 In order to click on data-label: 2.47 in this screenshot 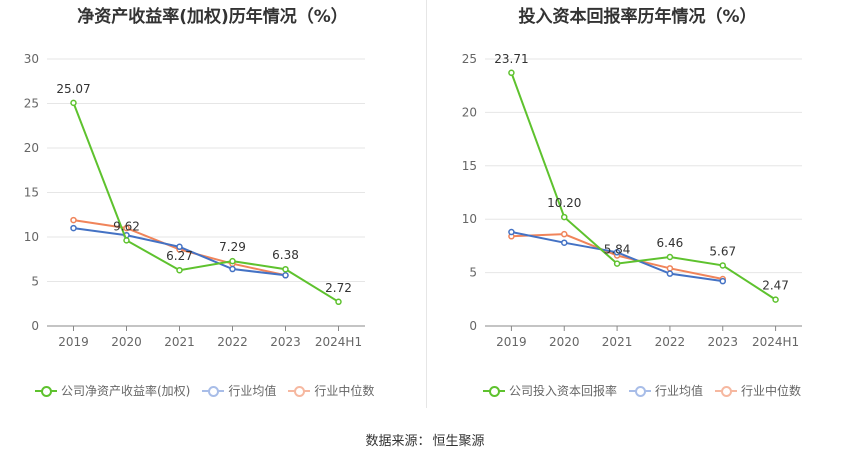, I will do `click(775, 286)`.